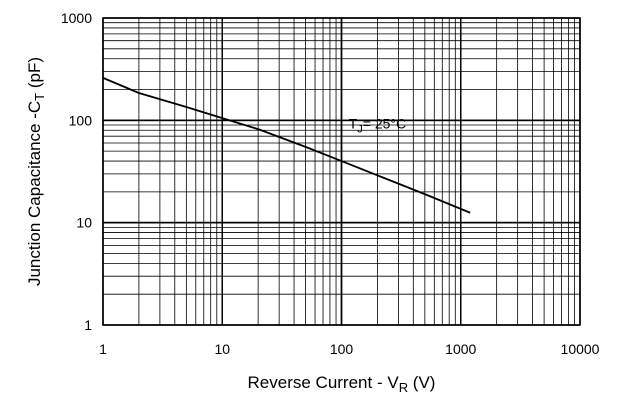 Image resolution: width=620 pixels, height=396 pixels. I want to click on annotation-main: T, so click(353, 124).